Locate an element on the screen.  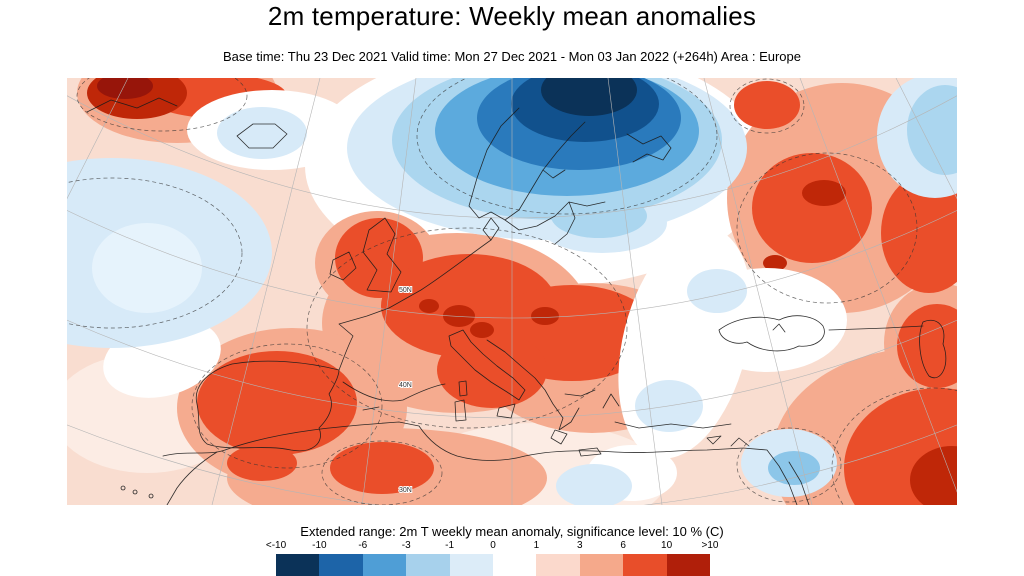
colorbar-label: -10 is located at coordinates (319, 545).